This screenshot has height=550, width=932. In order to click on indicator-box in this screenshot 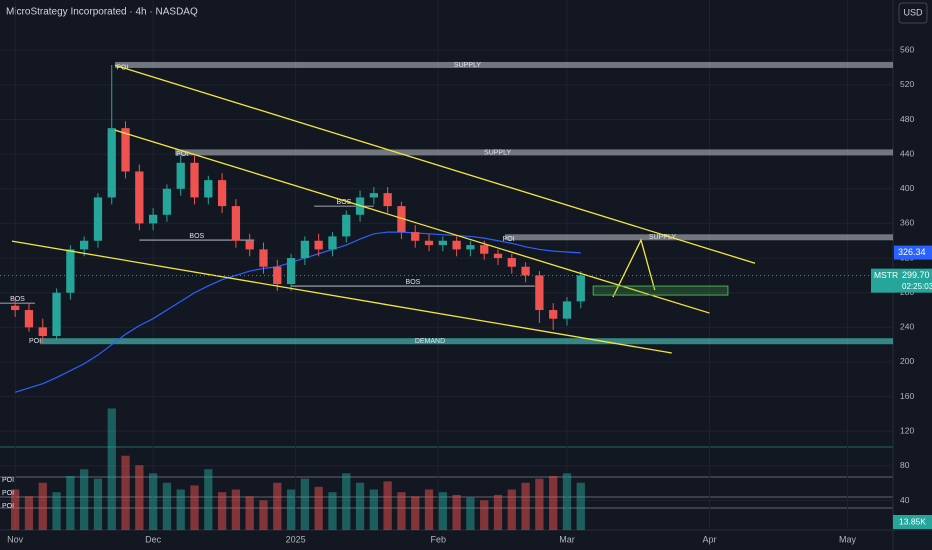, I will do `click(912, 522)`.